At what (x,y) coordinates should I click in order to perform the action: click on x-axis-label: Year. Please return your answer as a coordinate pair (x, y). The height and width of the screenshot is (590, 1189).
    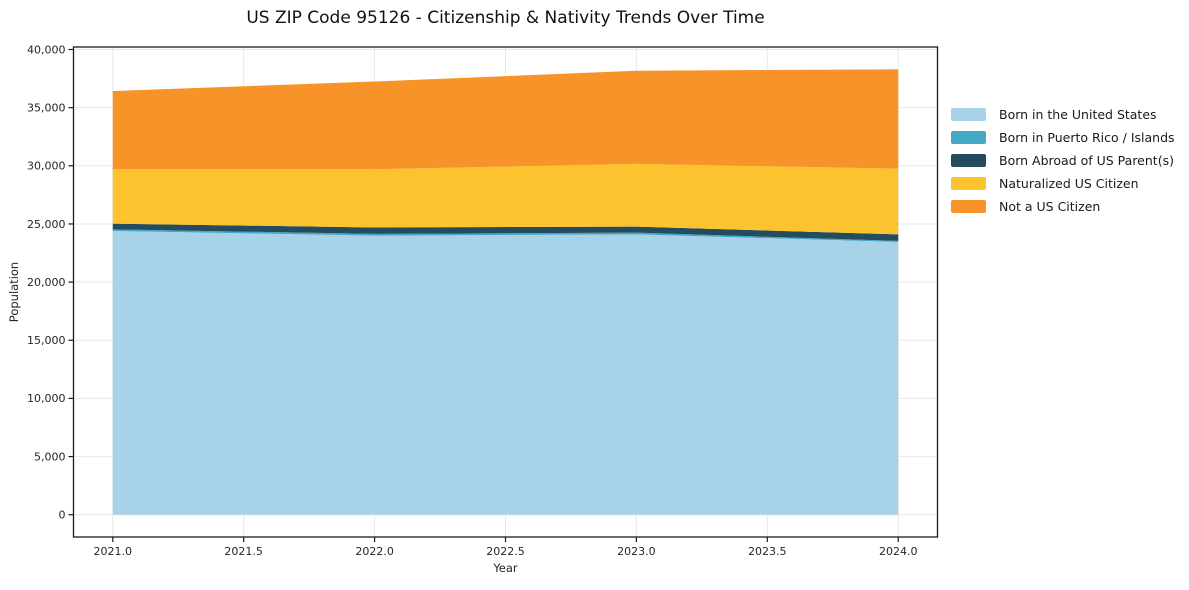
    Looking at the image, I should click on (505, 568).